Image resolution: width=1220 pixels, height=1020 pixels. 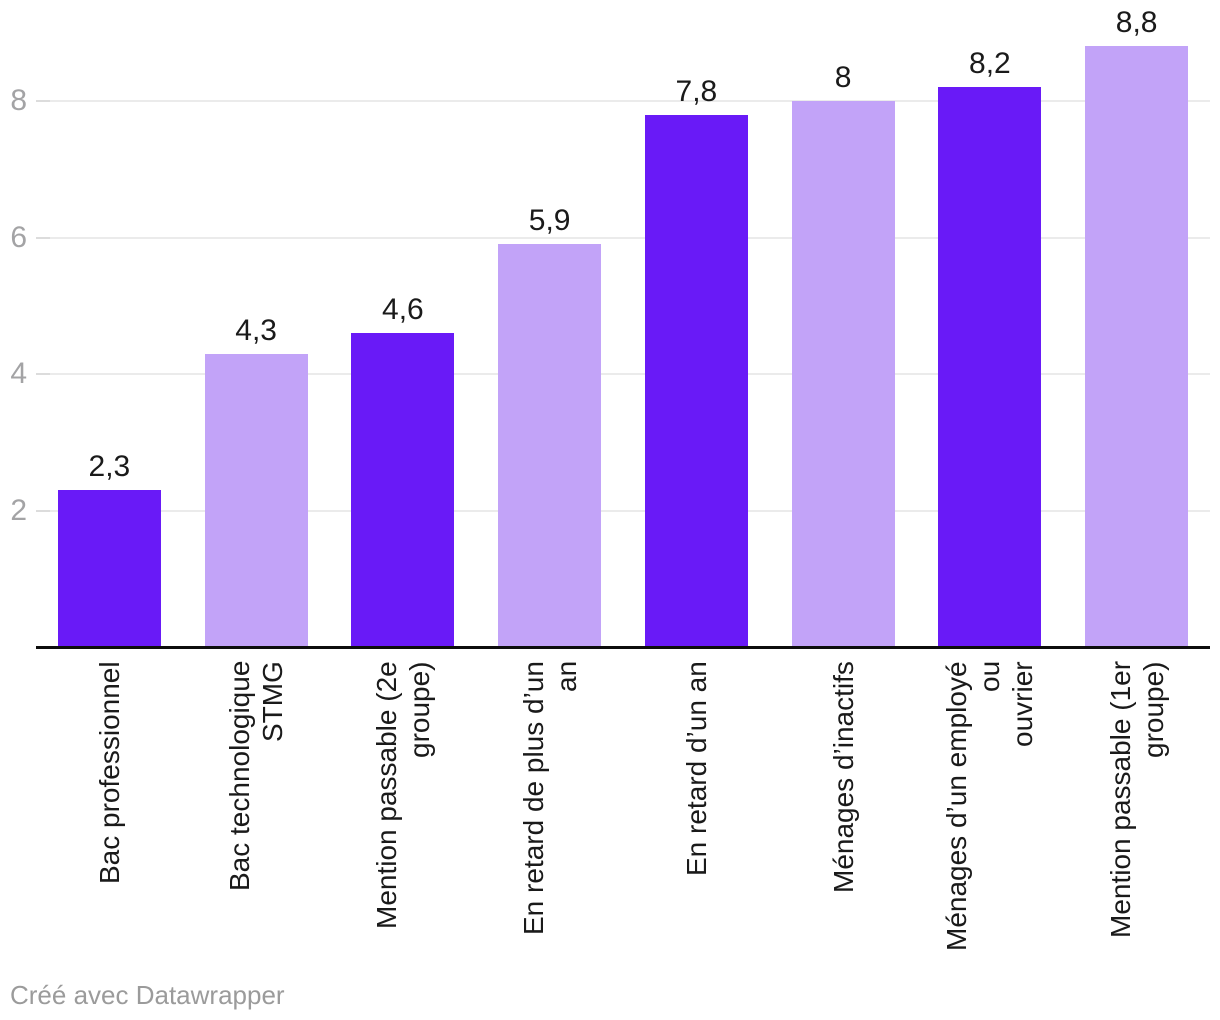 What do you see at coordinates (402, 795) in the screenshot?
I see `x-axis-category-label: Mention passable (2e groupe)` at bounding box center [402, 795].